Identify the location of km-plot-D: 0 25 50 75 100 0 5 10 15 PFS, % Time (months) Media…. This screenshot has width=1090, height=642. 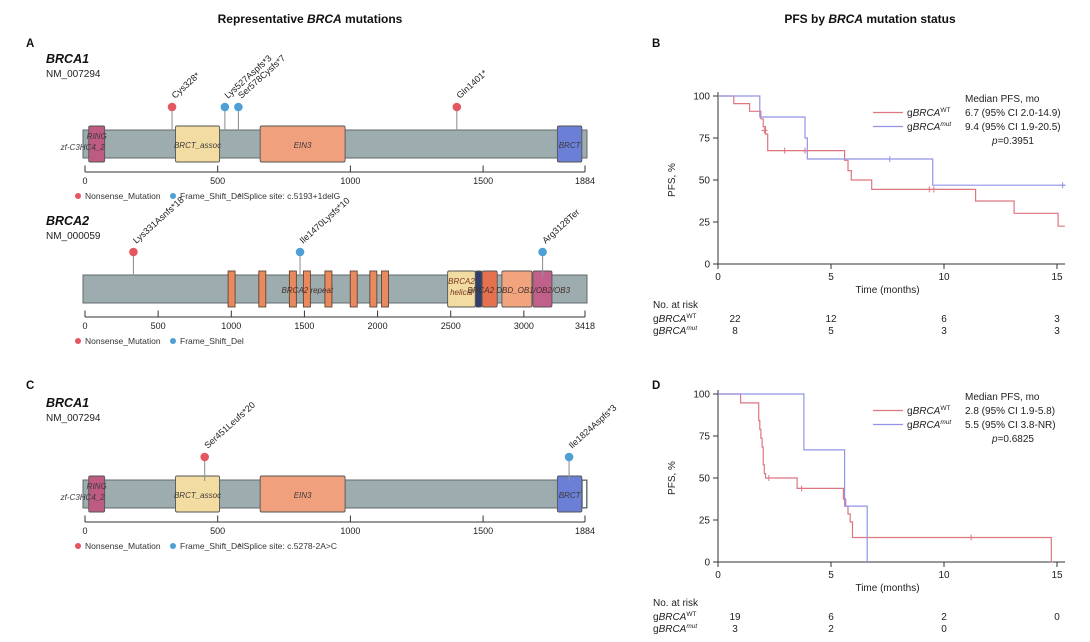
(859, 512).